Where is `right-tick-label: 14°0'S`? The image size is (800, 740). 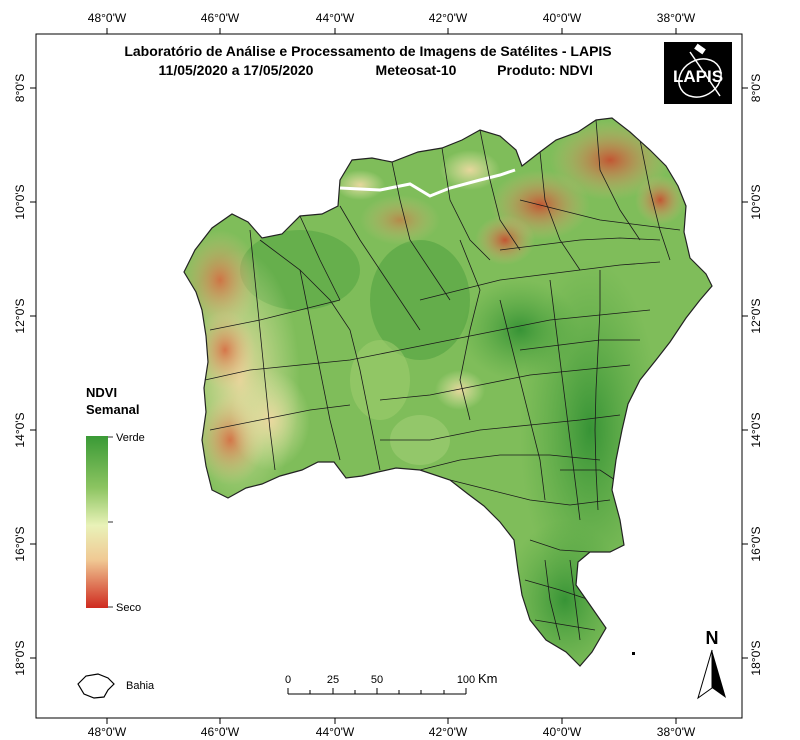 right-tick-label: 14°0'S is located at coordinates (756, 429).